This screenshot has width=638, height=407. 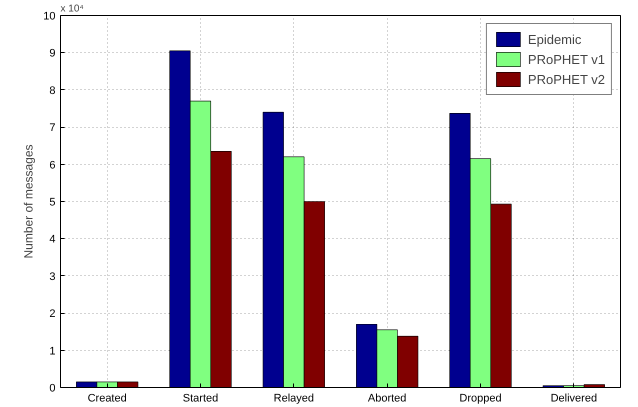 What do you see at coordinates (480, 398) in the screenshot?
I see `x-tick-label: Dropped` at bounding box center [480, 398].